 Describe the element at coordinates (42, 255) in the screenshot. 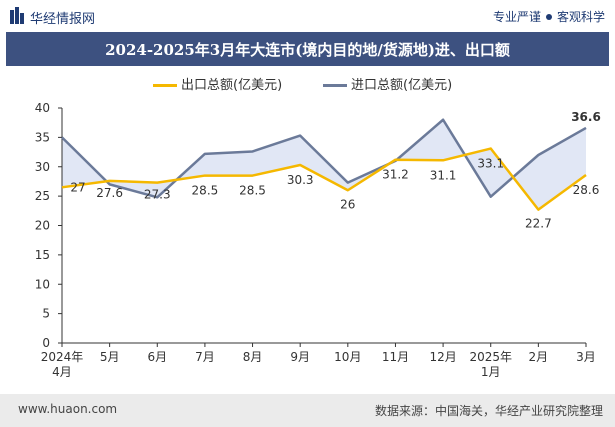

I see `y-tick-label: 15` at that location.